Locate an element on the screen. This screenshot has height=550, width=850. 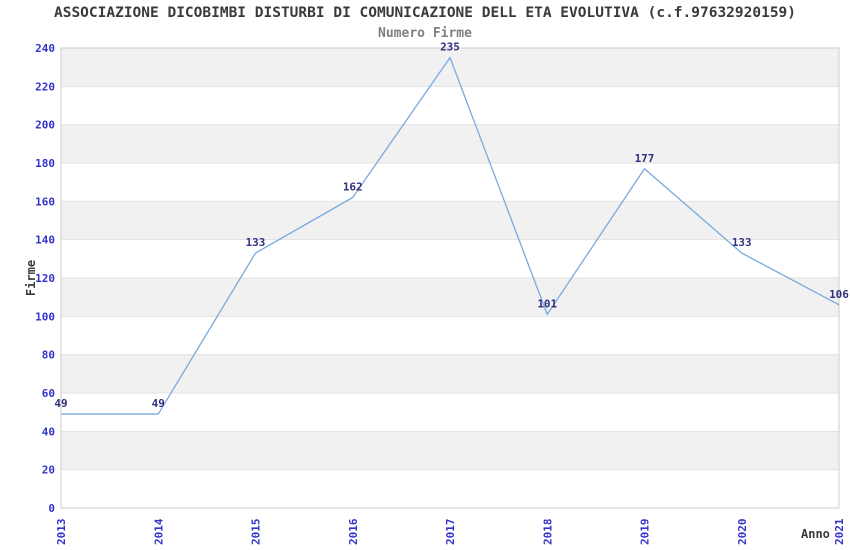
x-tick-label: 2019 is located at coordinates (645, 532).